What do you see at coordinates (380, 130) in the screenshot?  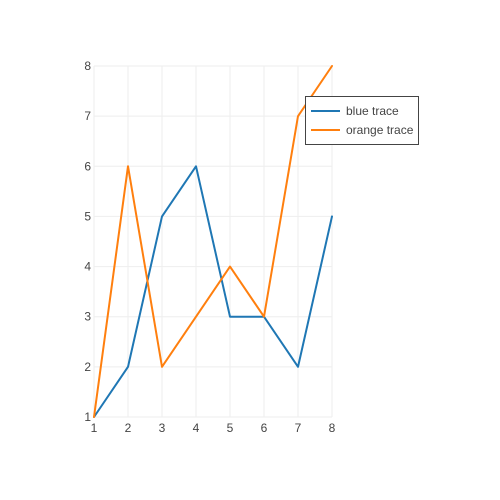 I see `legend-label: orange trace` at bounding box center [380, 130].